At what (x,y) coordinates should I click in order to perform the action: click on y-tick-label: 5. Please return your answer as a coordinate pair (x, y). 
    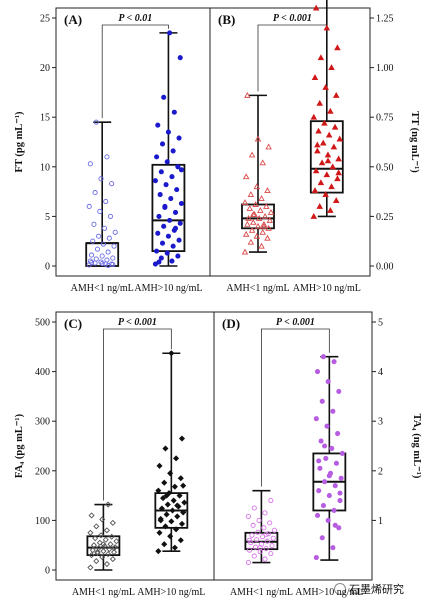
    Looking at the image, I should click on (380, 323).